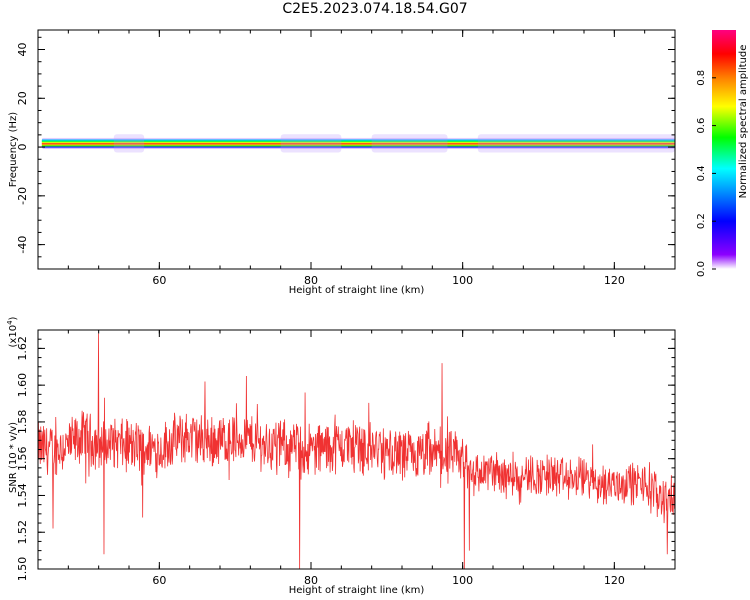 The width and height of the screenshot is (750, 600). Describe the element at coordinates (311, 580) in the screenshot. I see `snr-x-tick-label: 80` at that location.